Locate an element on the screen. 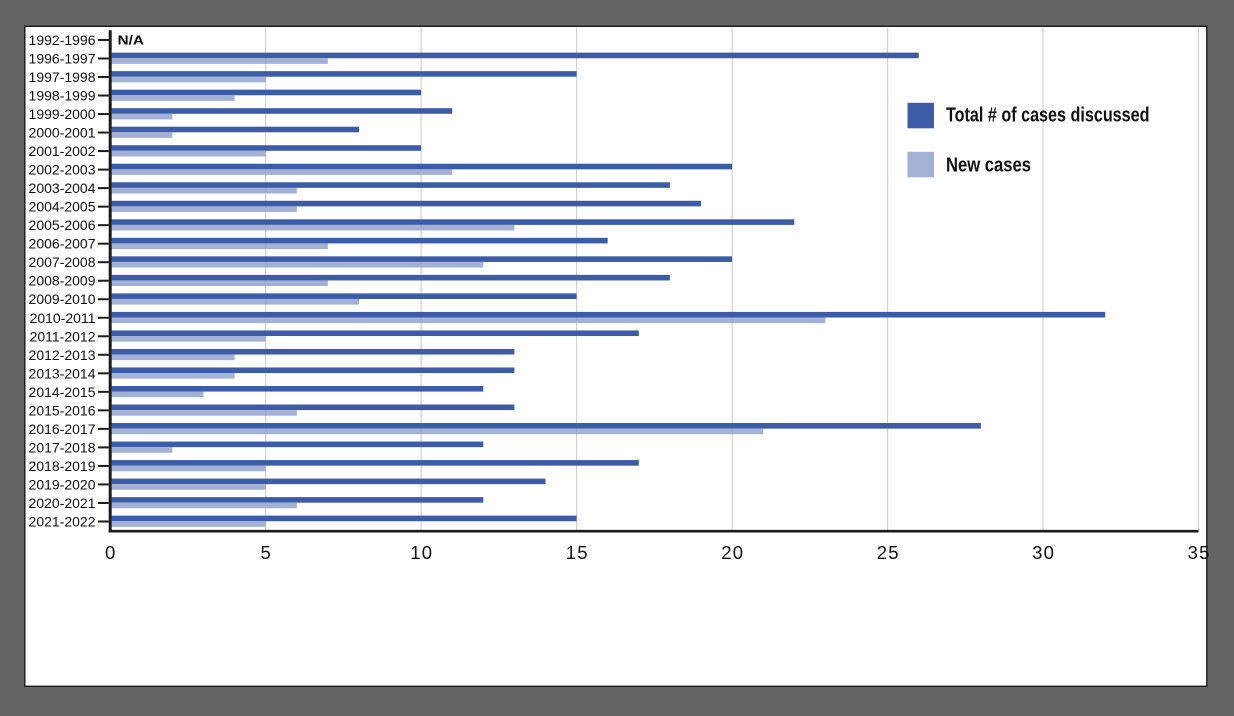  svg-text: 2021-2022 is located at coordinates (62, 521).